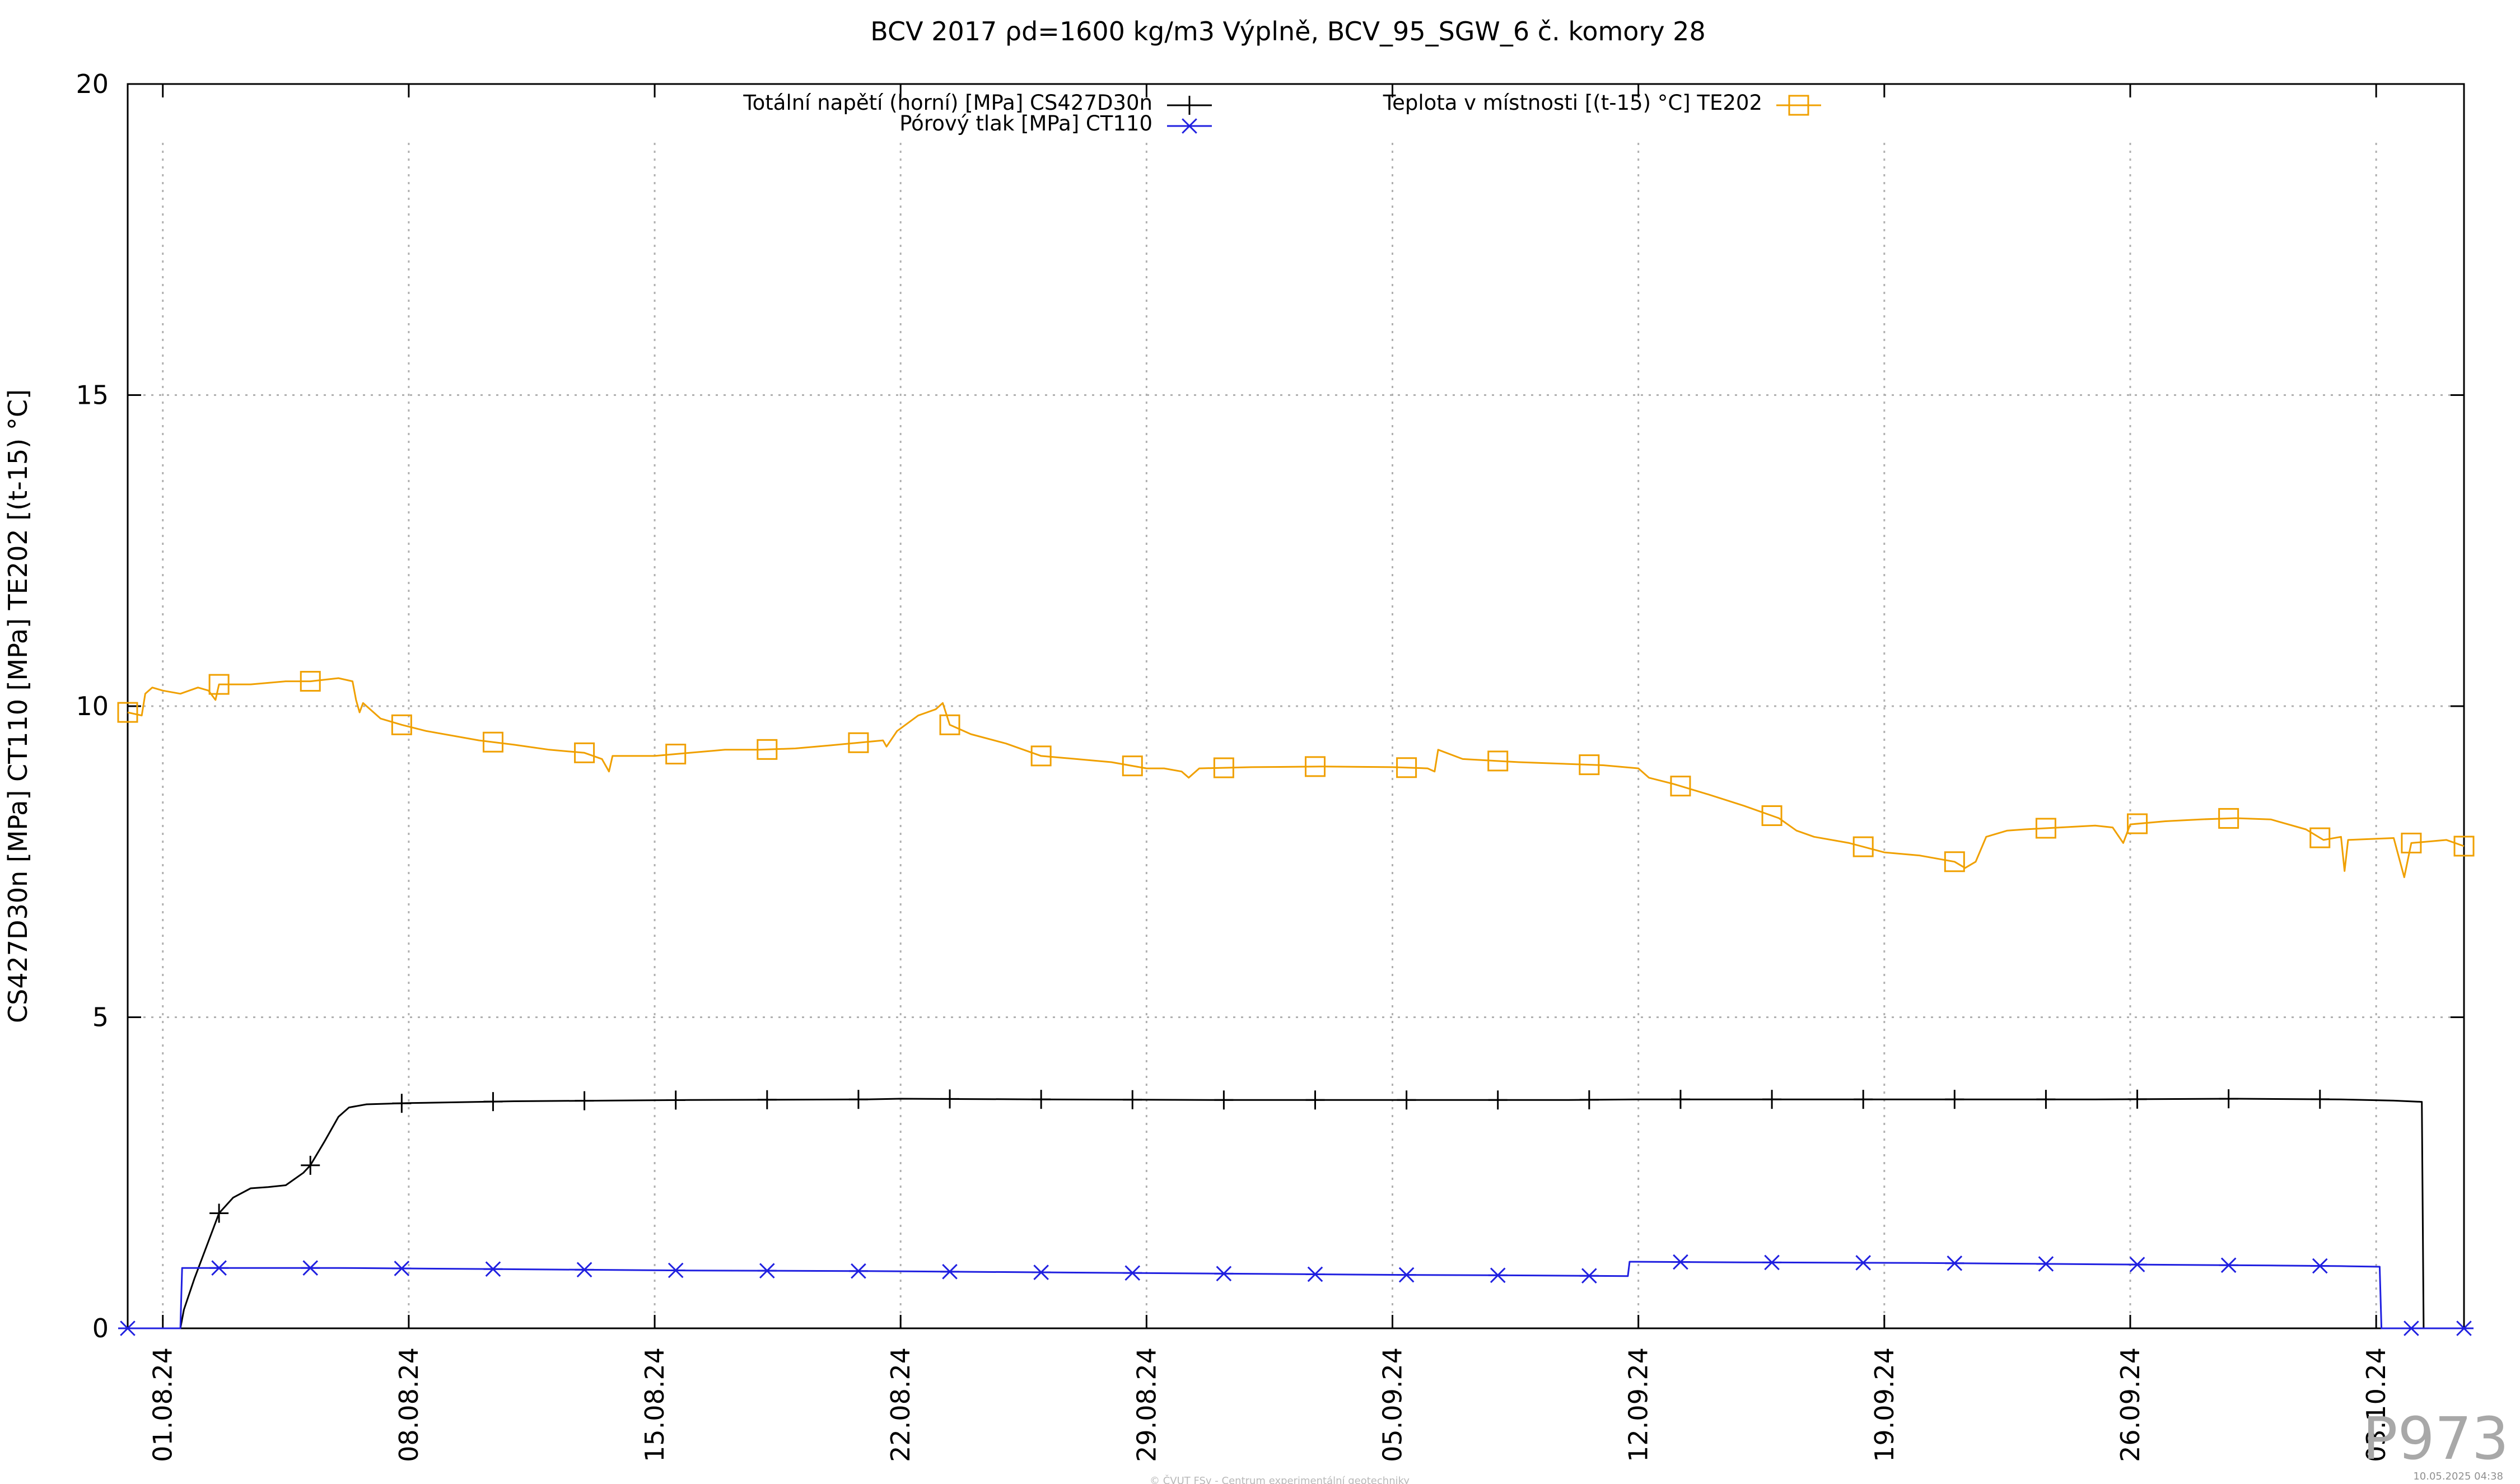 The height and width of the screenshot is (1484, 2520). Describe the element at coordinates (1393, 1404) in the screenshot. I see `x-tick-label: 05.09.24` at that location.